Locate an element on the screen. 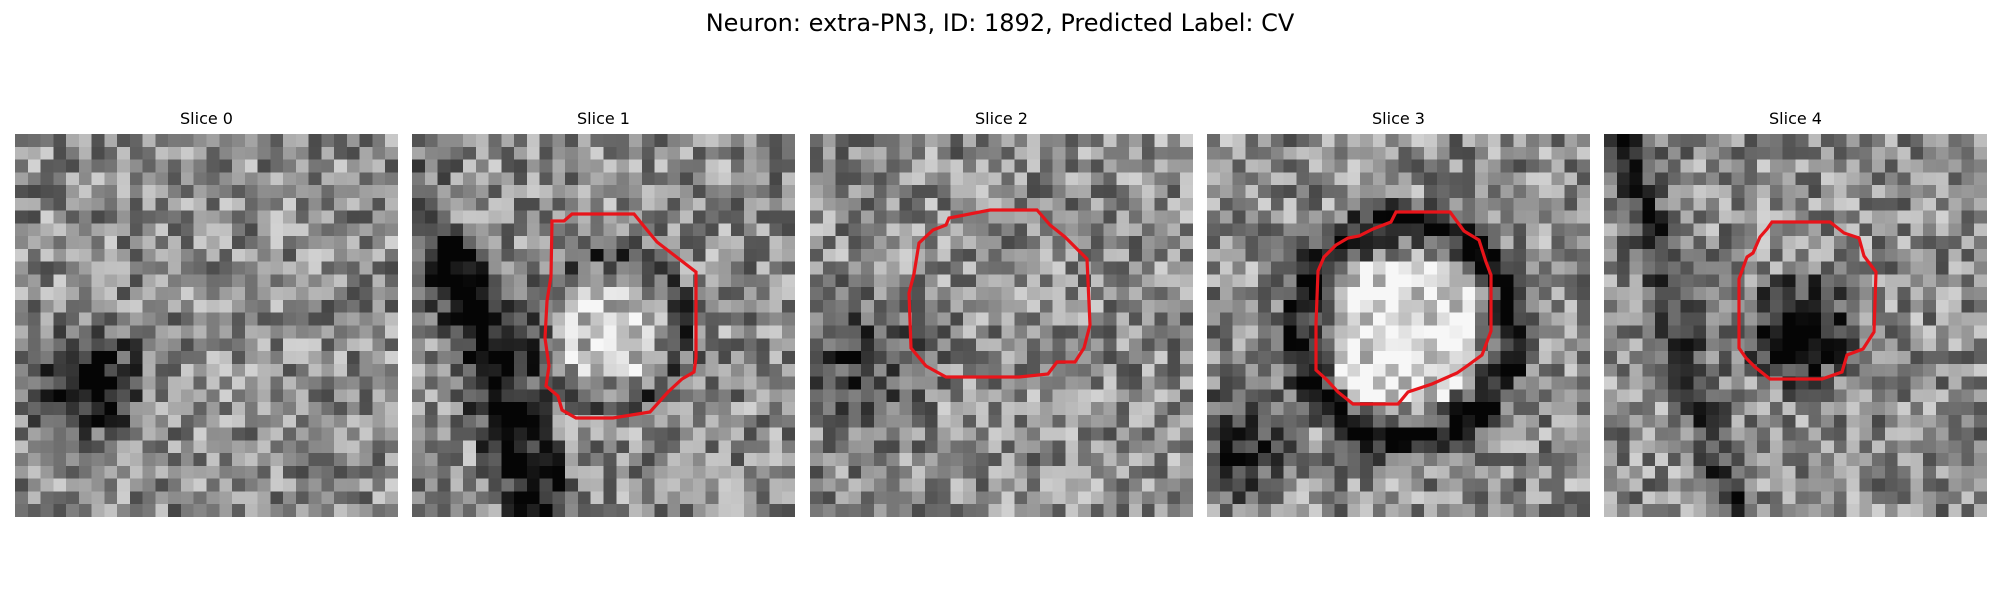 The width and height of the screenshot is (2000, 600). slice-title: Slice 3 is located at coordinates (1398, 118).